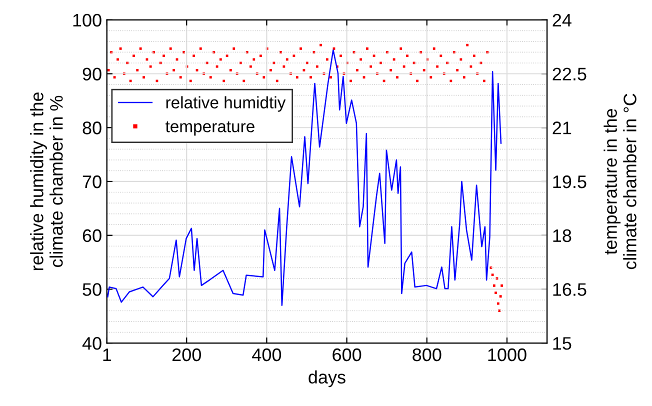 This screenshot has width=652, height=406. I want to click on x-tick-label: 200, so click(186, 355).